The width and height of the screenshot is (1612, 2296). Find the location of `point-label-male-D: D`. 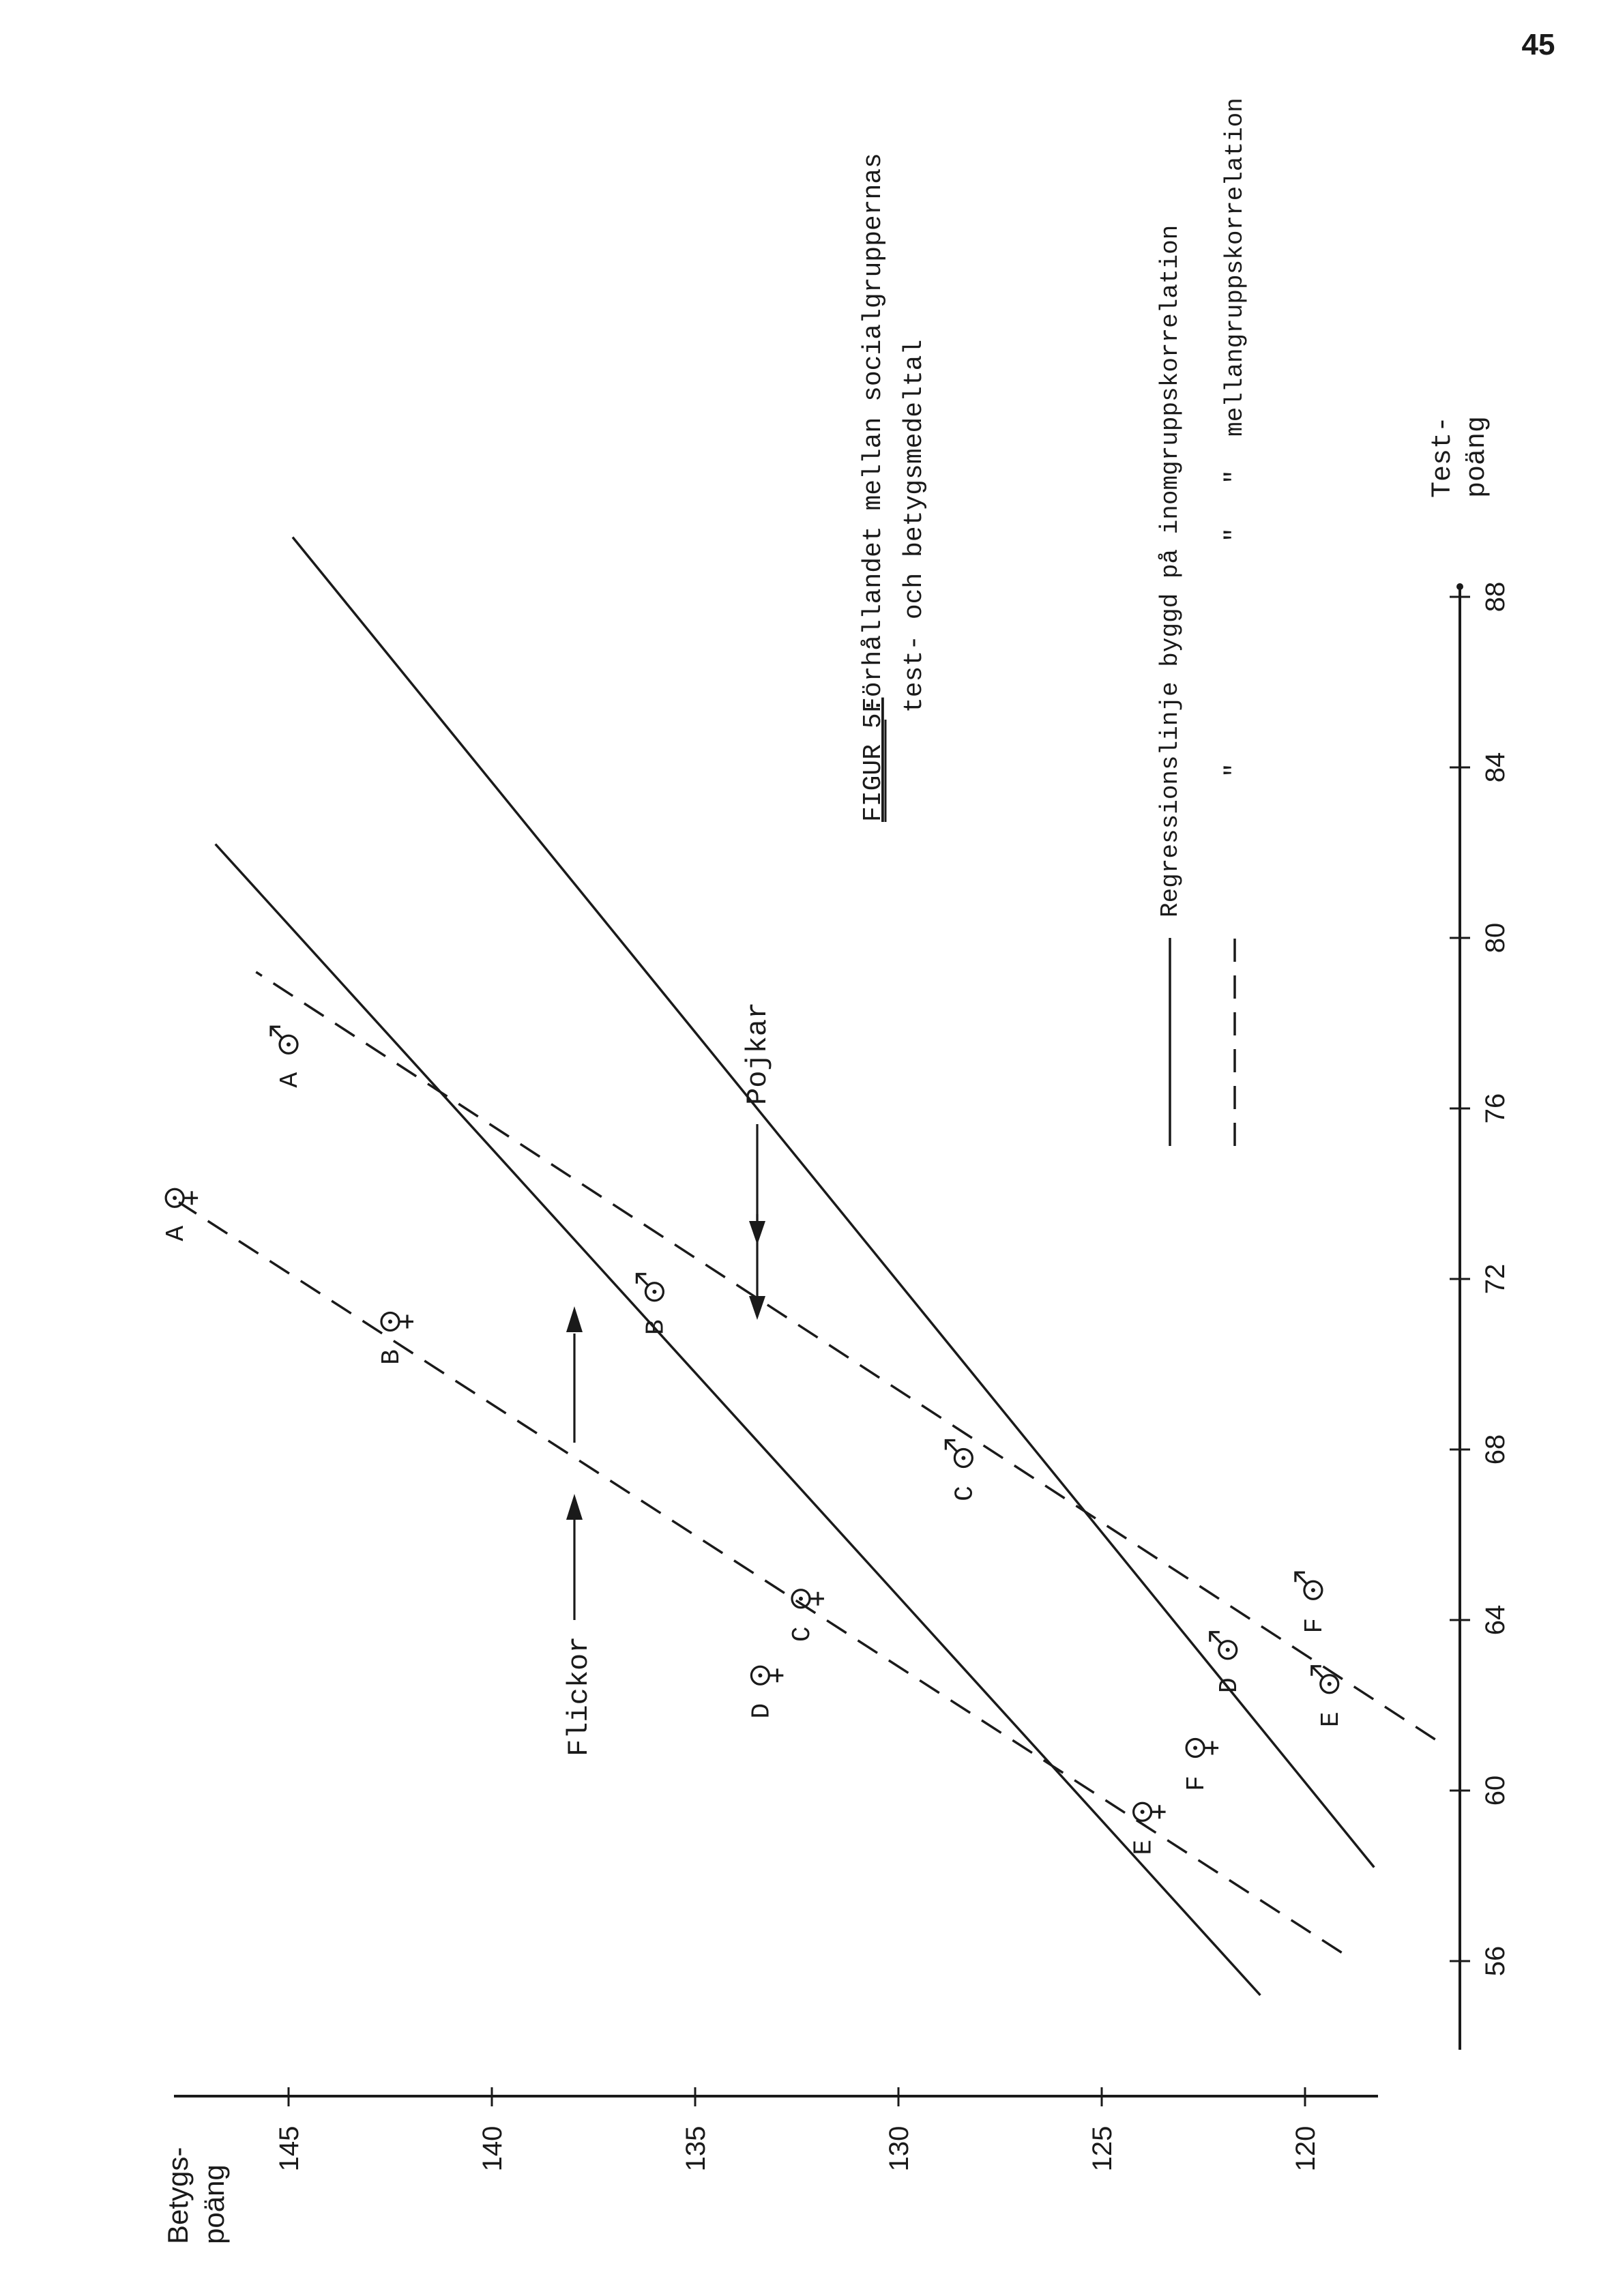

point-label-male-D: D is located at coordinates (1229, 1685).